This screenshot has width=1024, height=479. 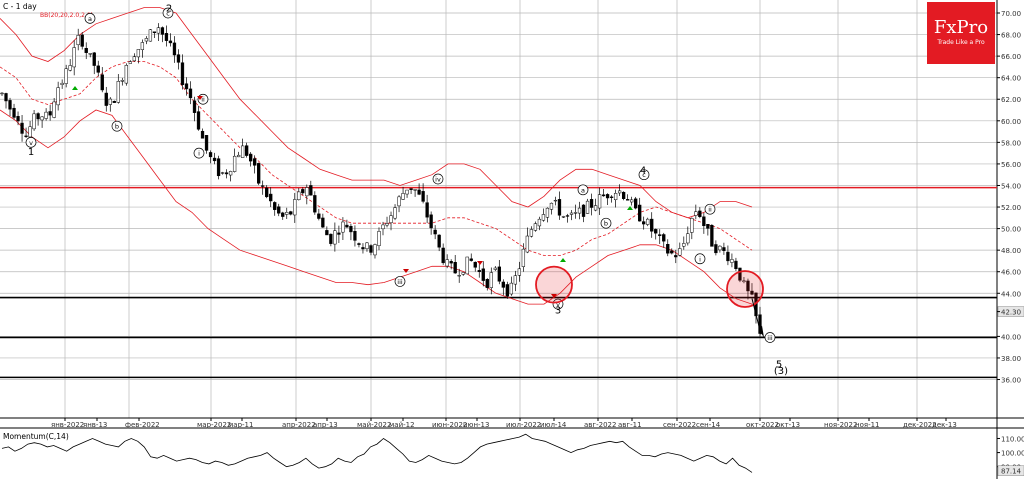 I want to click on fxpro-logo: FxPro Trade Like a Pro, so click(x=961, y=33).